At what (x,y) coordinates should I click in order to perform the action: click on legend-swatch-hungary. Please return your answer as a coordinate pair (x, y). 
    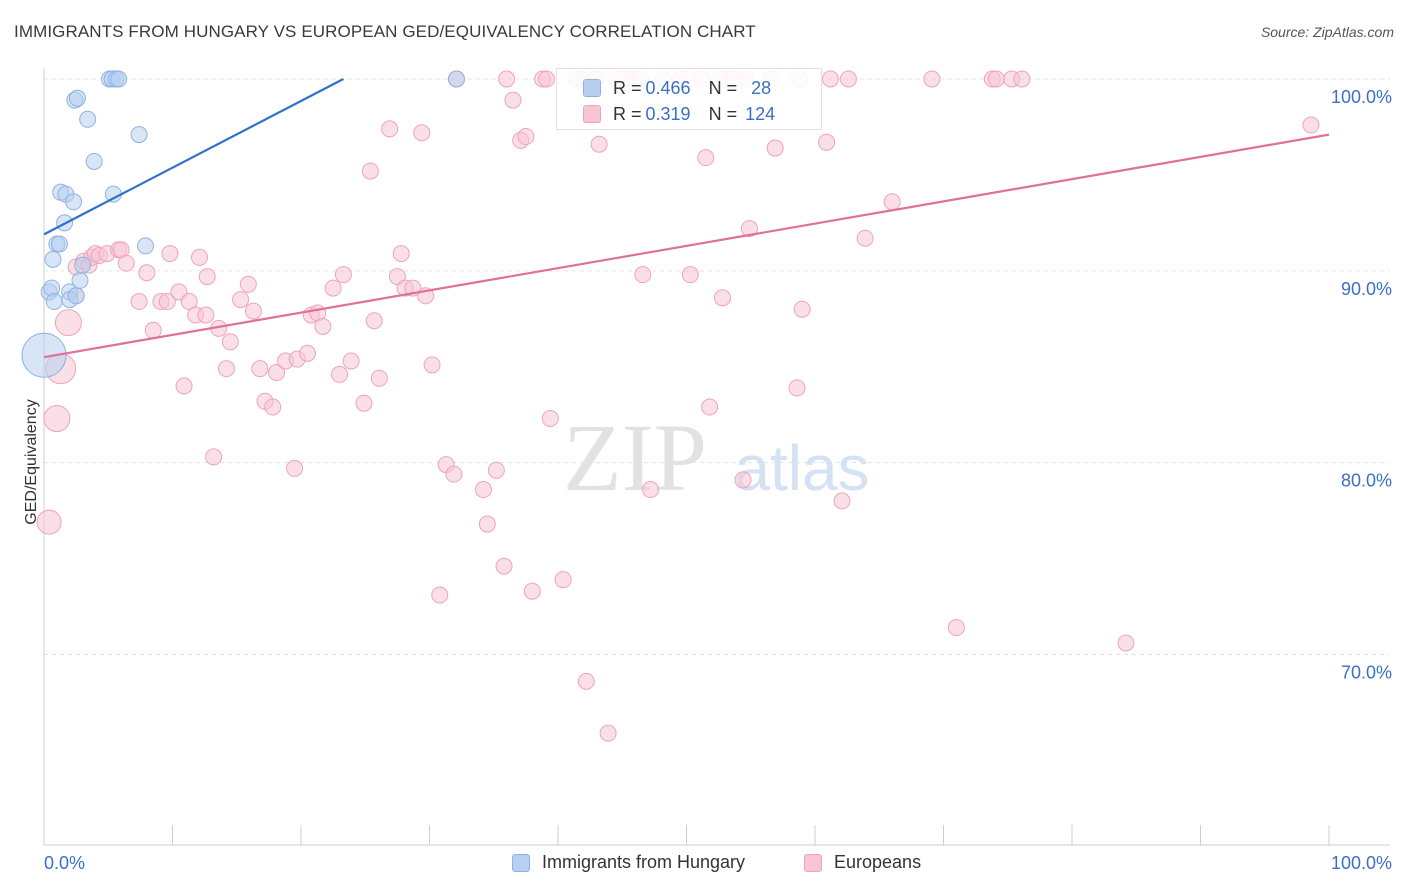
    Looking at the image, I should click on (521, 862).